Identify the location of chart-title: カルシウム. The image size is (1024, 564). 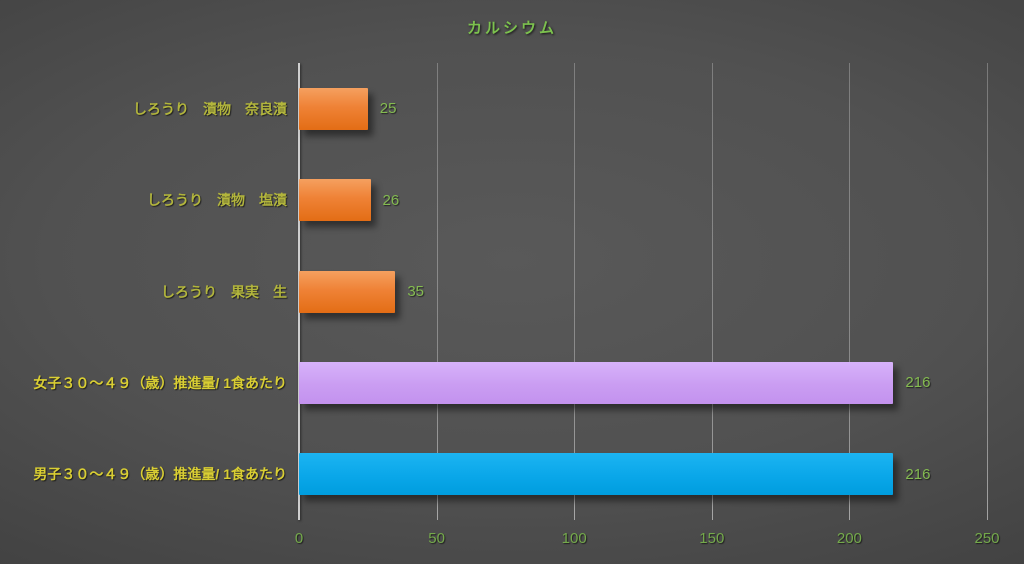
(511, 28).